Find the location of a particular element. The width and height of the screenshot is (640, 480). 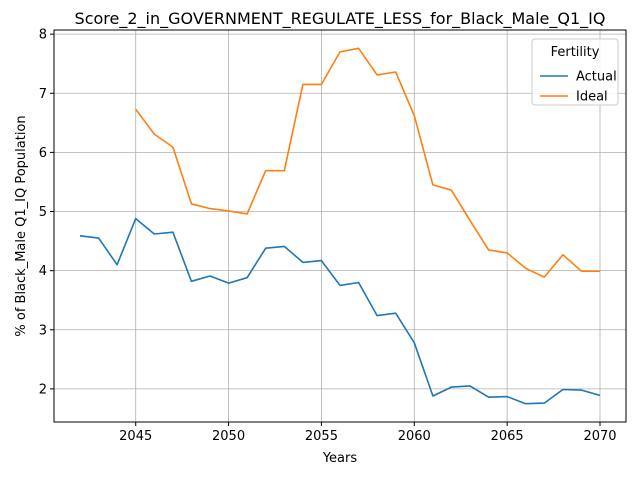

y-tick-label: 5 is located at coordinates (43, 212).